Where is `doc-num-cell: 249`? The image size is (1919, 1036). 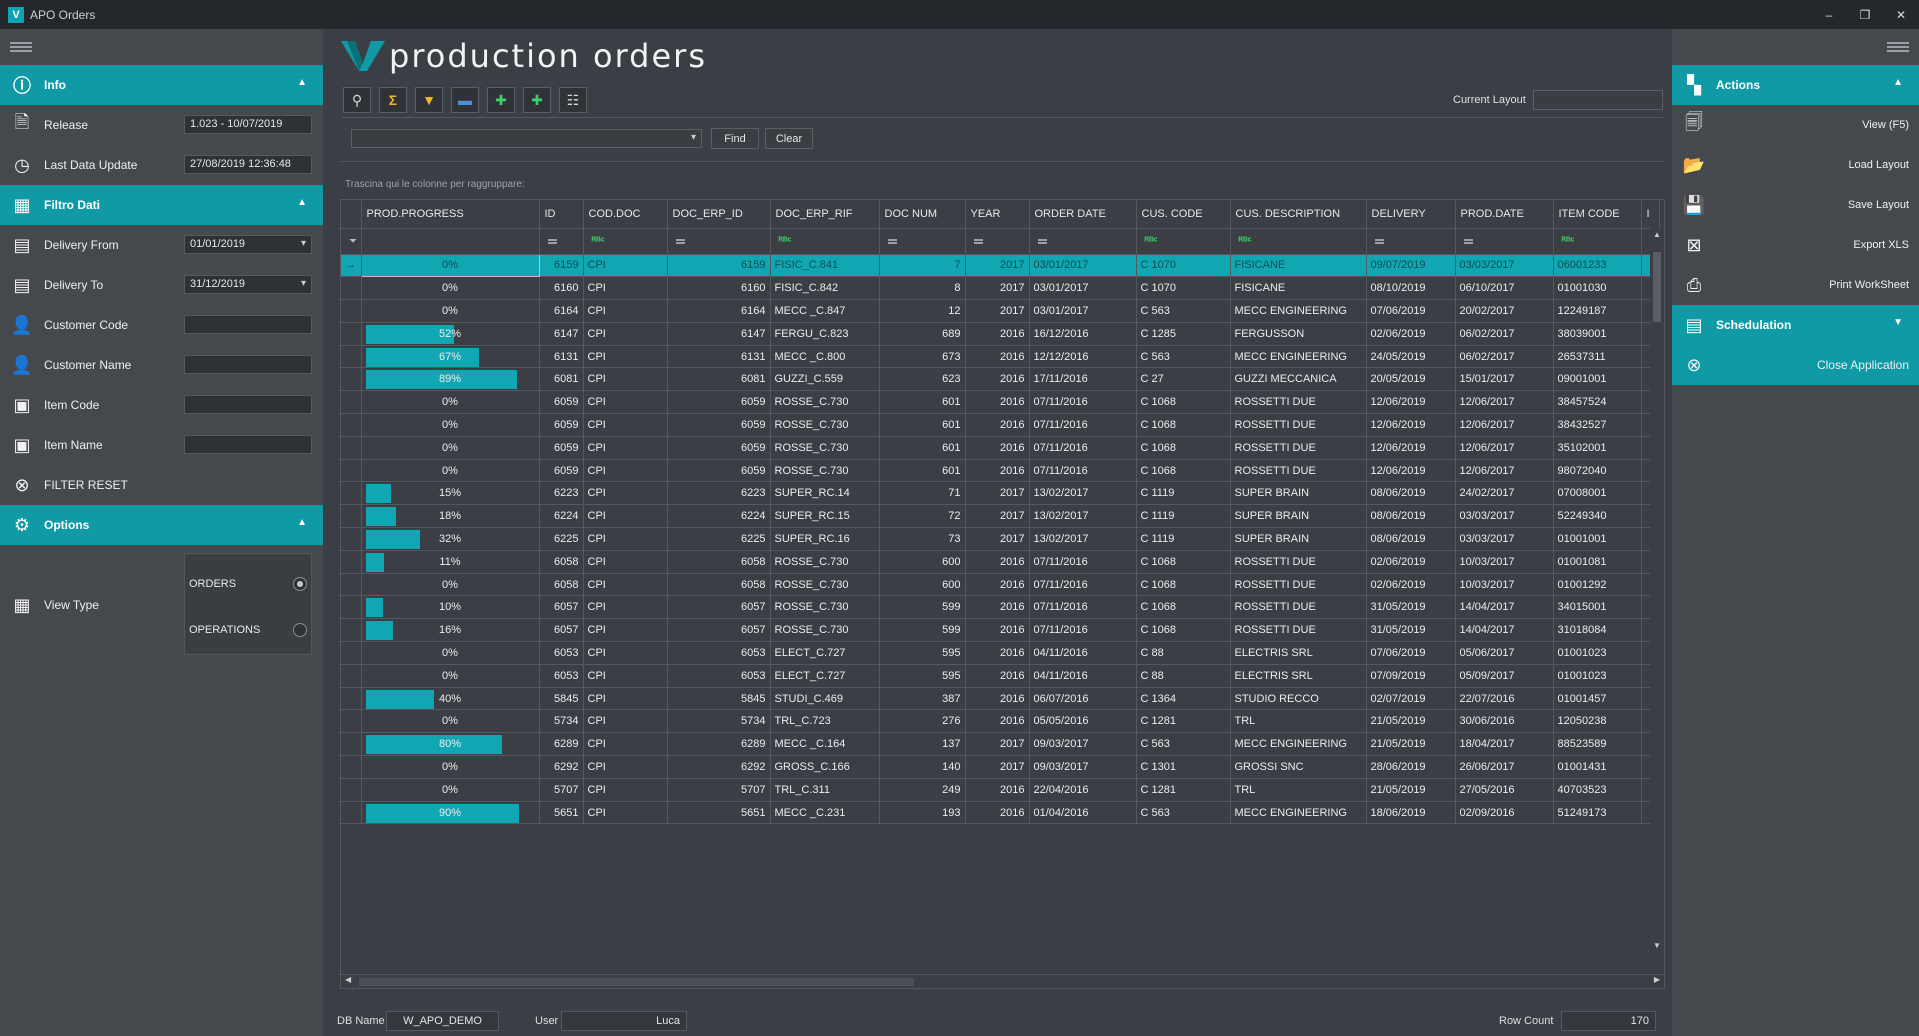 doc-num-cell: 249 is located at coordinates (922, 790).